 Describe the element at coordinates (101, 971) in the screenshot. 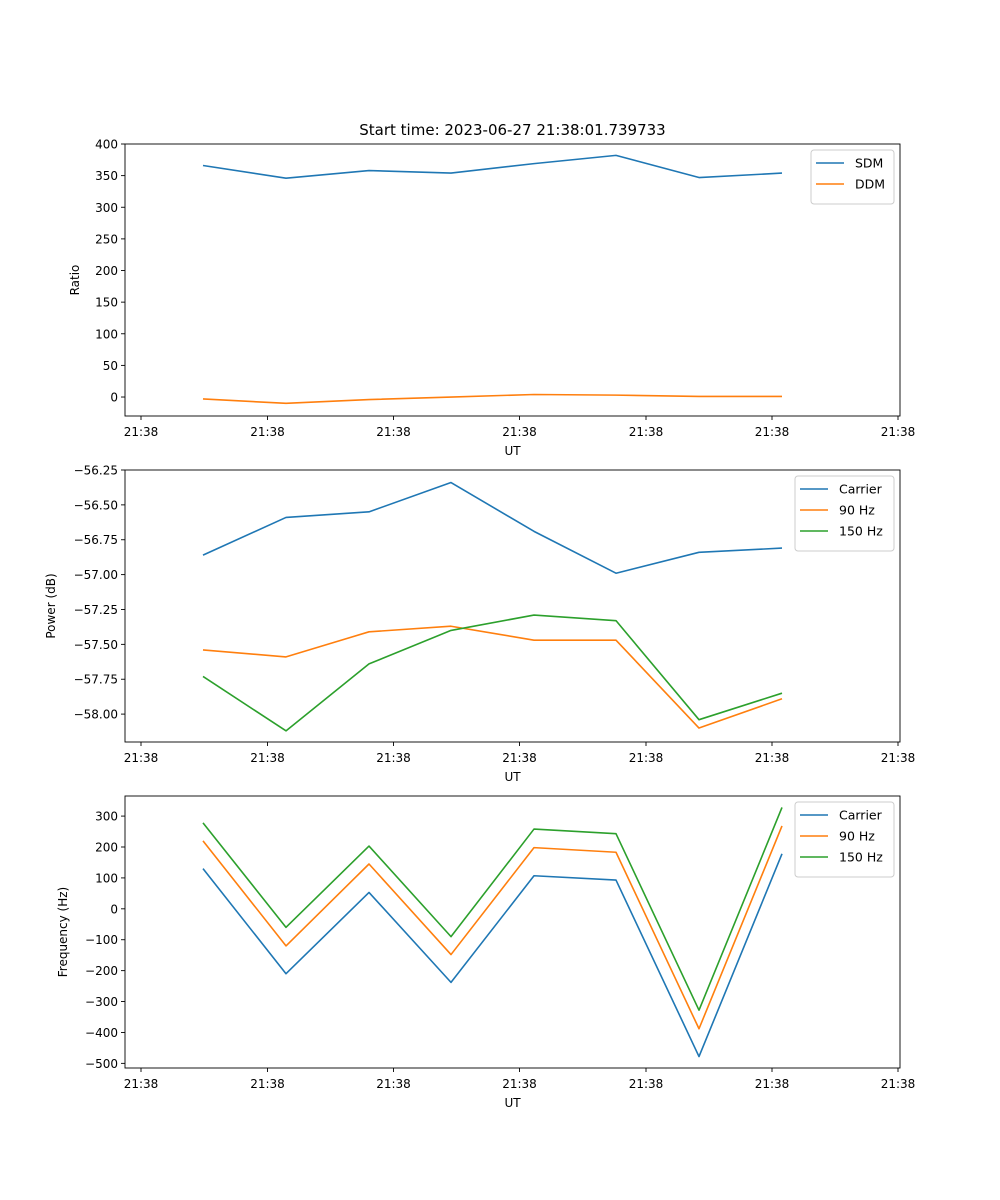

I see `y-tick-label: −200` at that location.